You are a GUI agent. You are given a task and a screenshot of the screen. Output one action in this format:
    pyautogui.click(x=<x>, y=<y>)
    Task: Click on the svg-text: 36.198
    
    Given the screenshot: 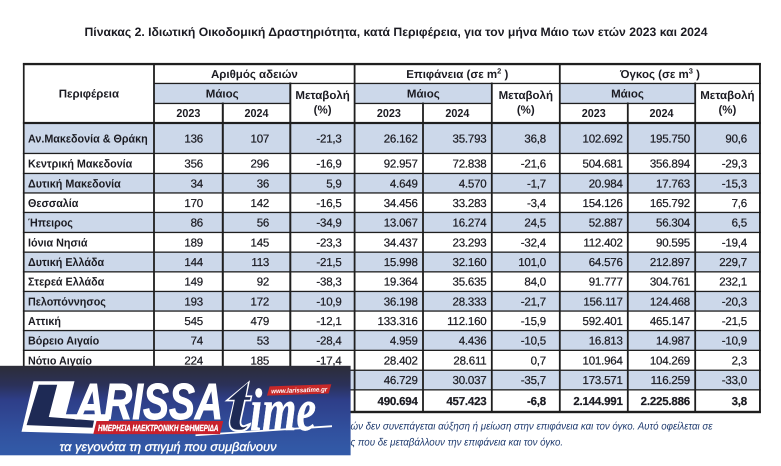 What is the action you would take?
    pyautogui.click(x=401, y=302)
    